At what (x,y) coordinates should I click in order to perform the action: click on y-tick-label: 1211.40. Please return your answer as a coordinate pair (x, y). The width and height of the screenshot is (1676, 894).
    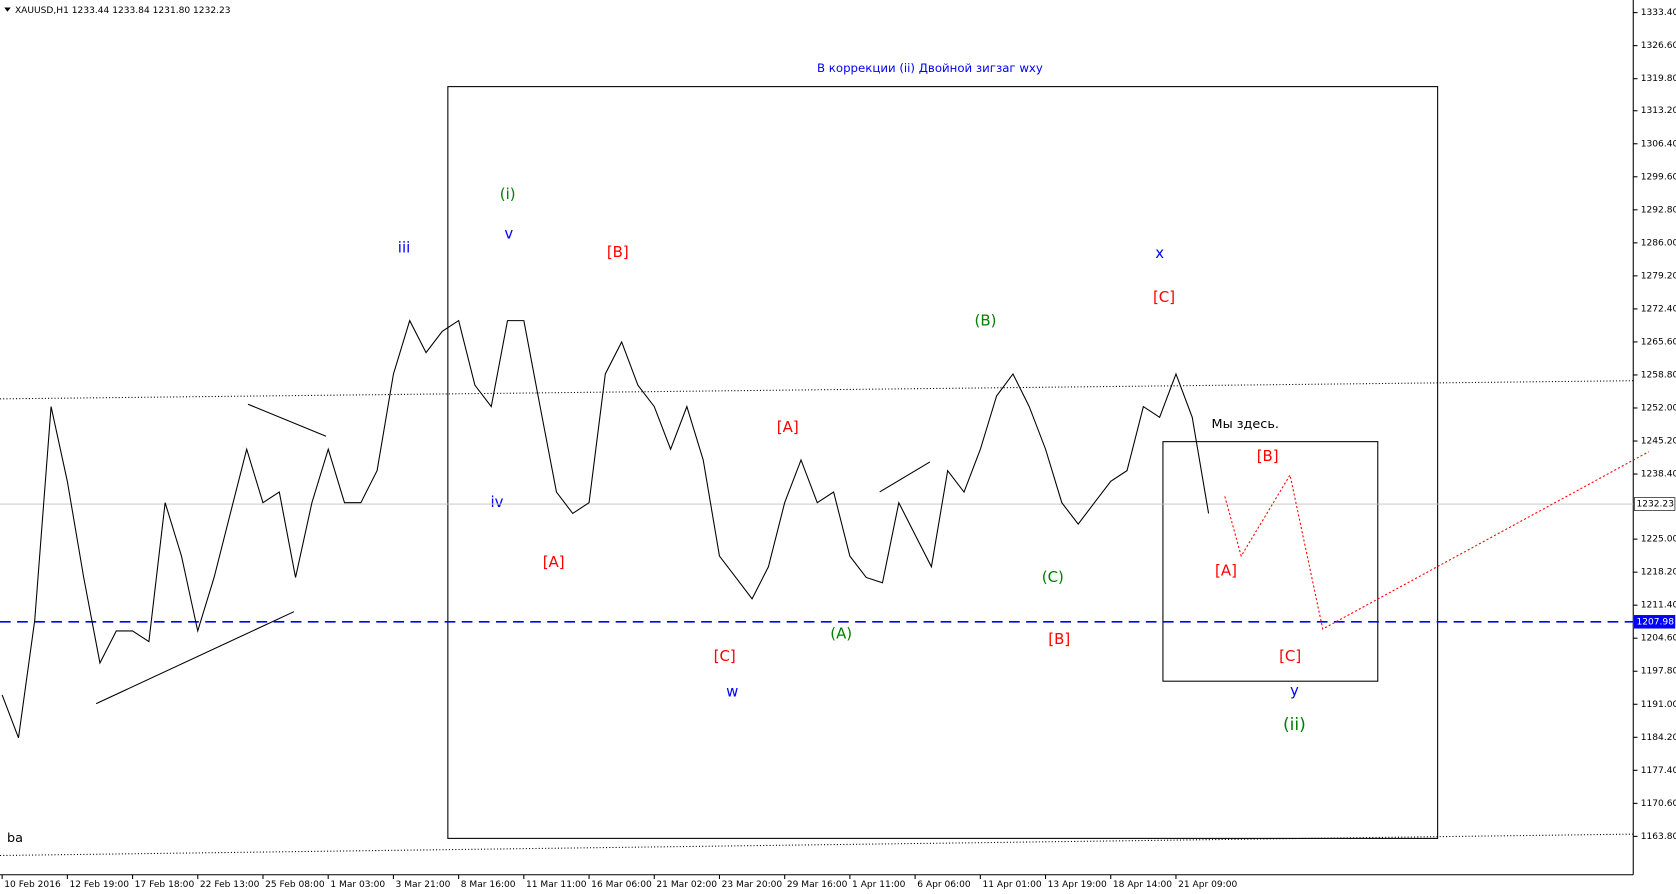
    Looking at the image, I should click on (1658, 606).